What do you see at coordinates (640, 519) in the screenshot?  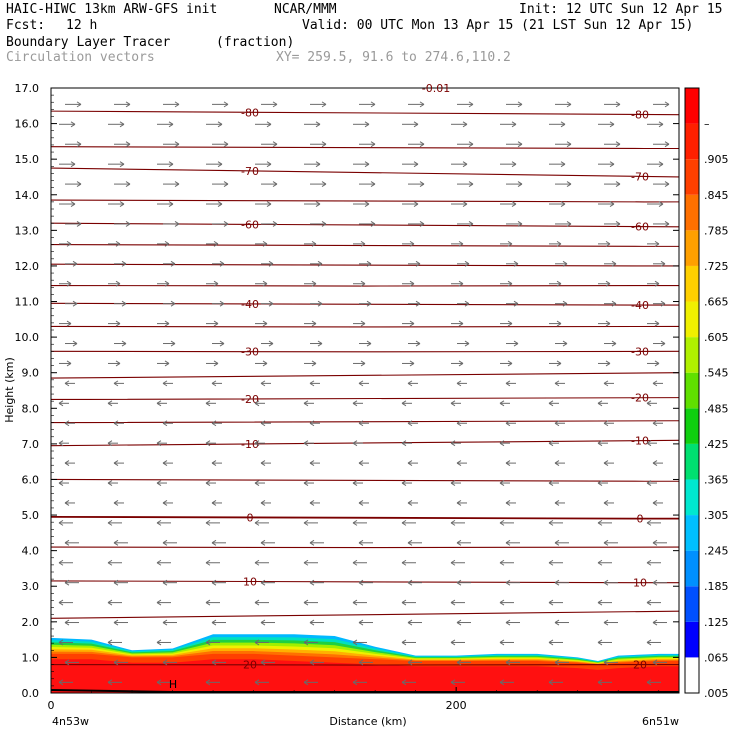 I see `contour-label: 0` at bounding box center [640, 519].